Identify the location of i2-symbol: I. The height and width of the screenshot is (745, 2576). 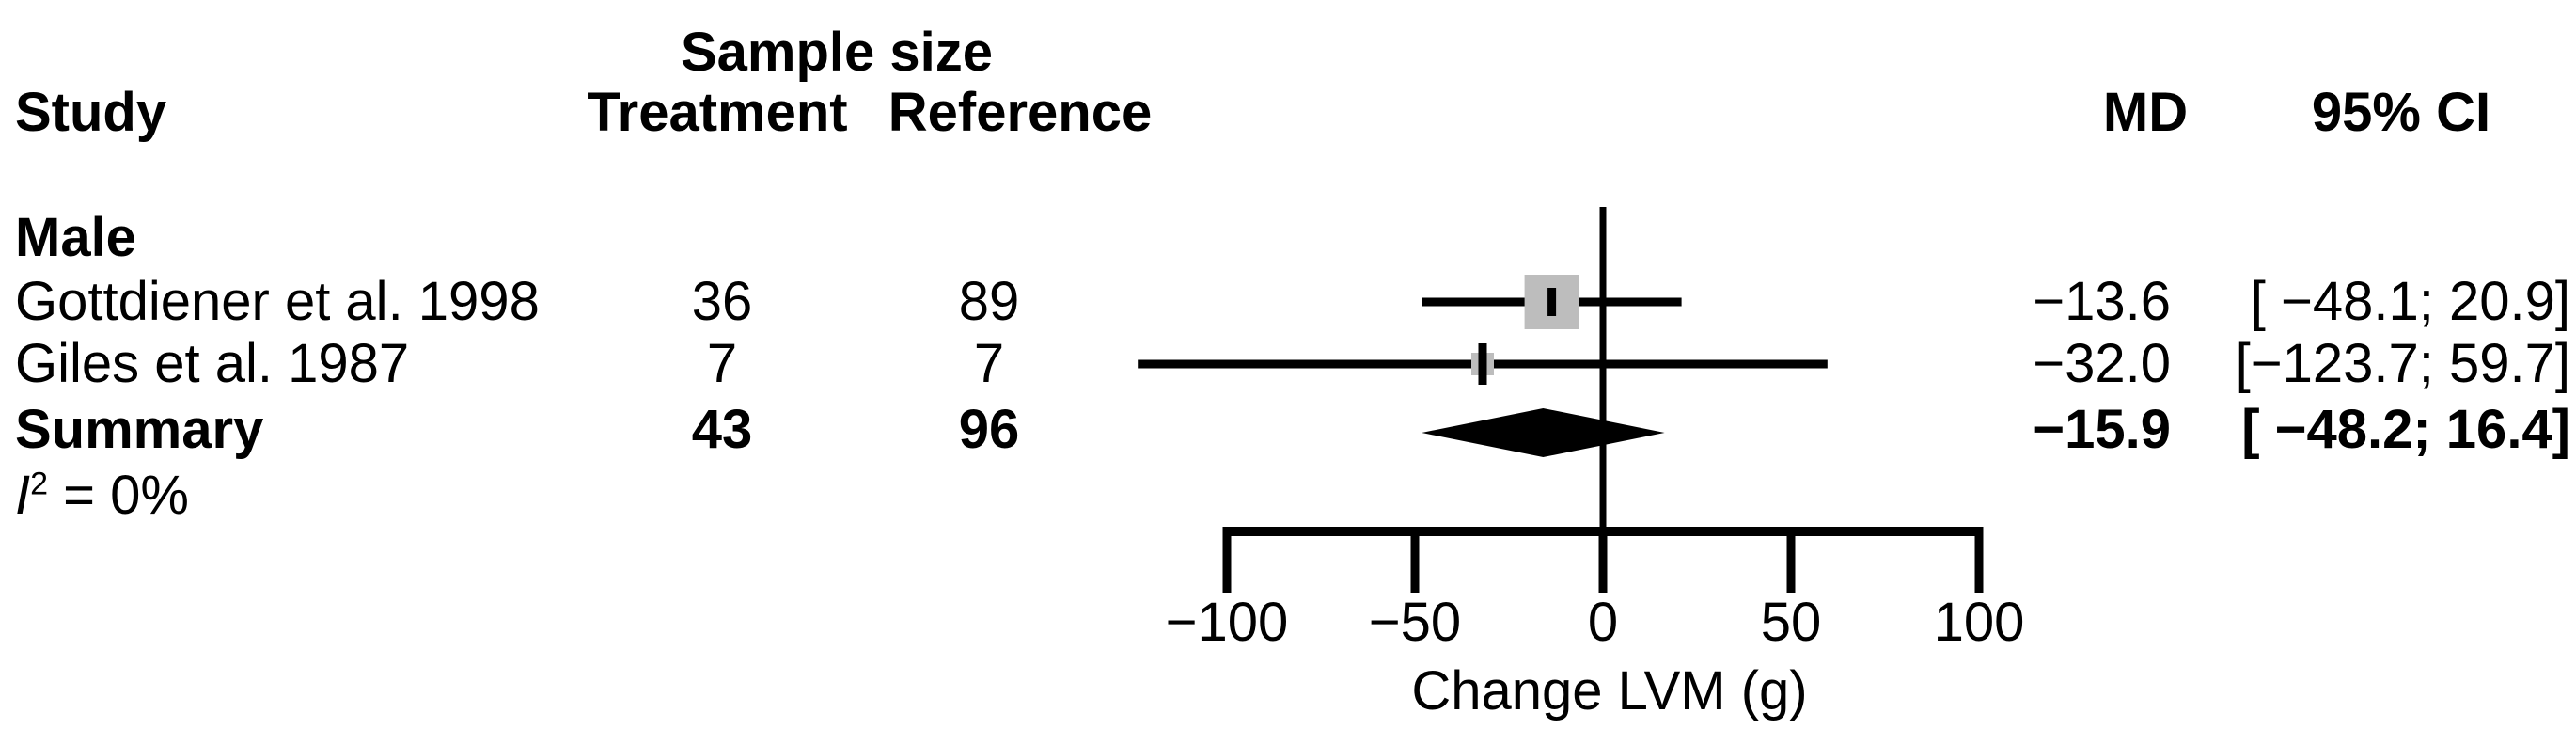
(23, 495).